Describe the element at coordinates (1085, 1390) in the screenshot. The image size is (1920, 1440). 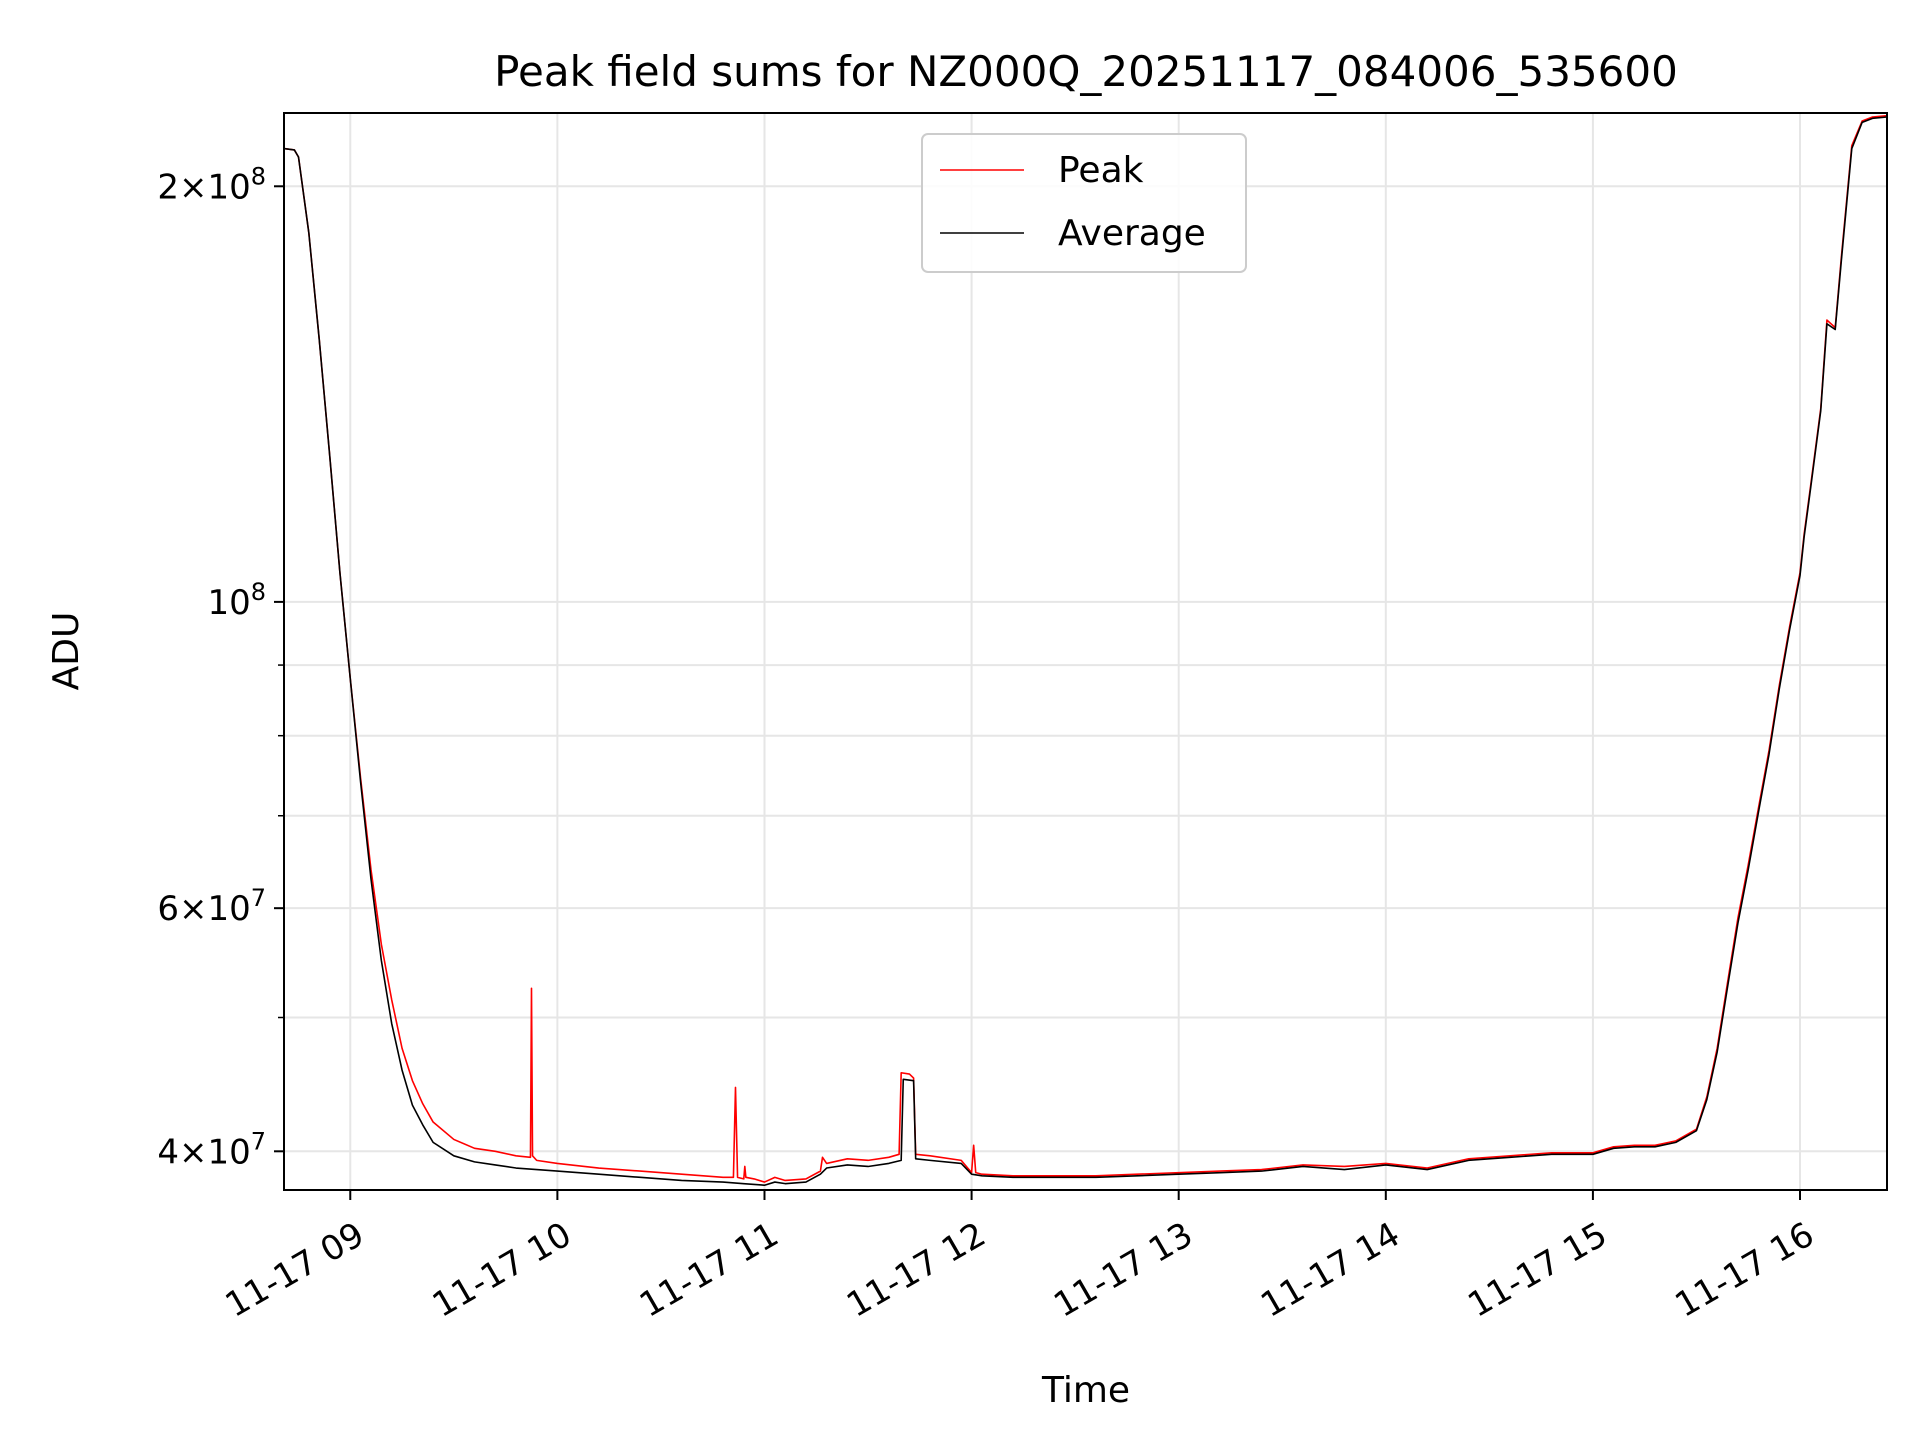
I see `x-axis-title: Time` at that location.